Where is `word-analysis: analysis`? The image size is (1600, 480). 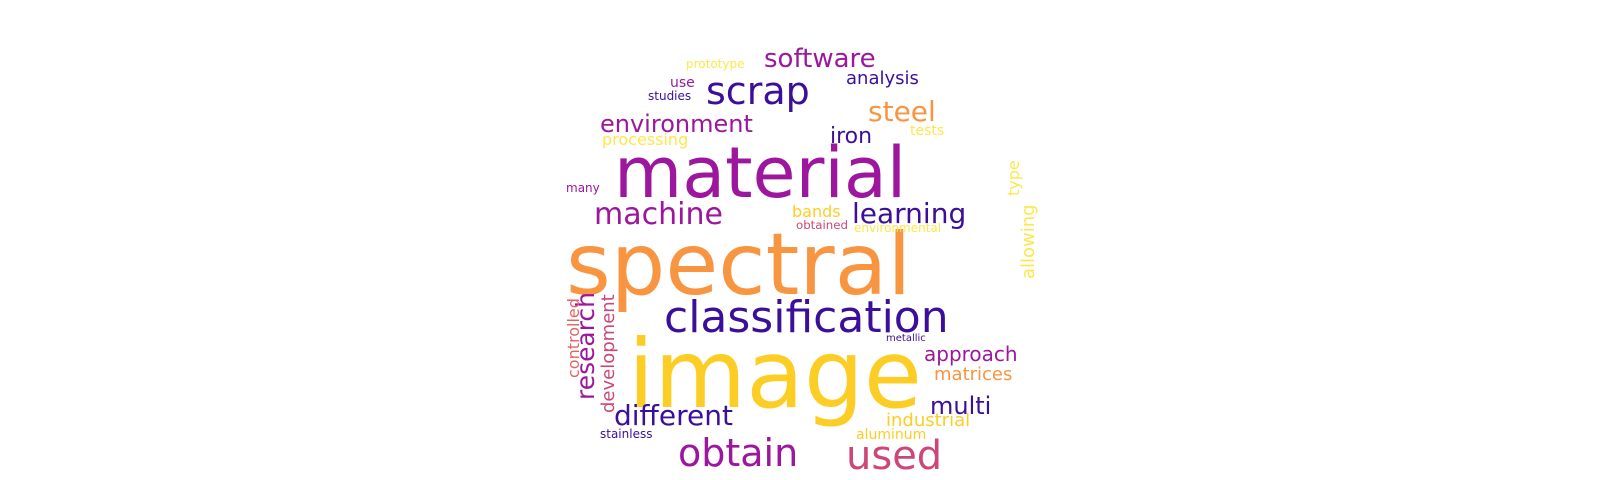 word-analysis: analysis is located at coordinates (882, 78).